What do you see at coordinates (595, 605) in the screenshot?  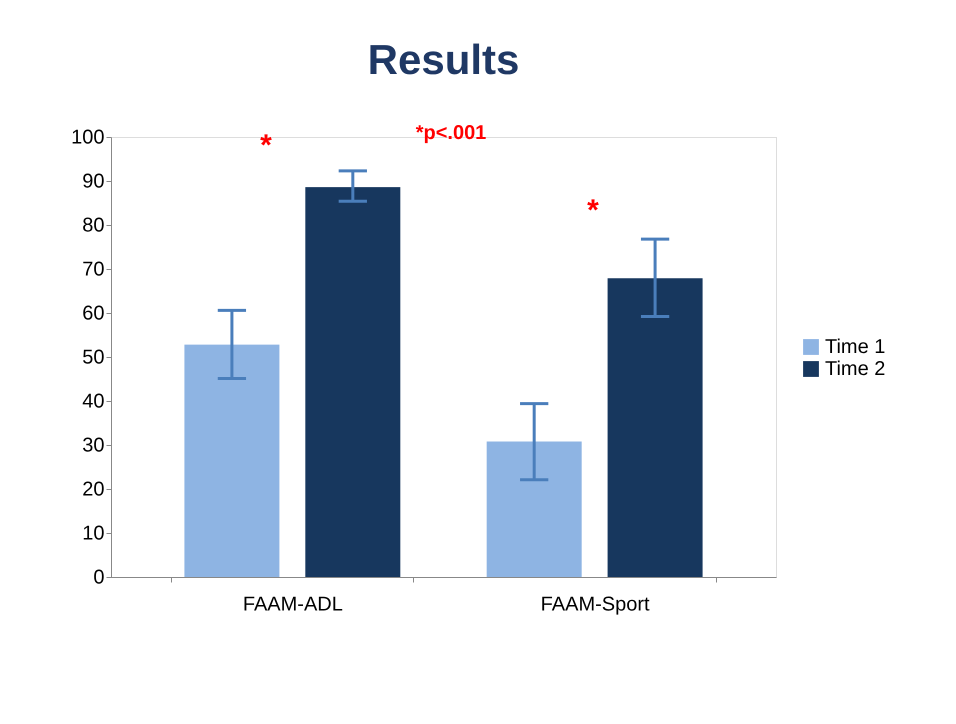 I see `x-tick-label: FAAM-Sport` at bounding box center [595, 605].